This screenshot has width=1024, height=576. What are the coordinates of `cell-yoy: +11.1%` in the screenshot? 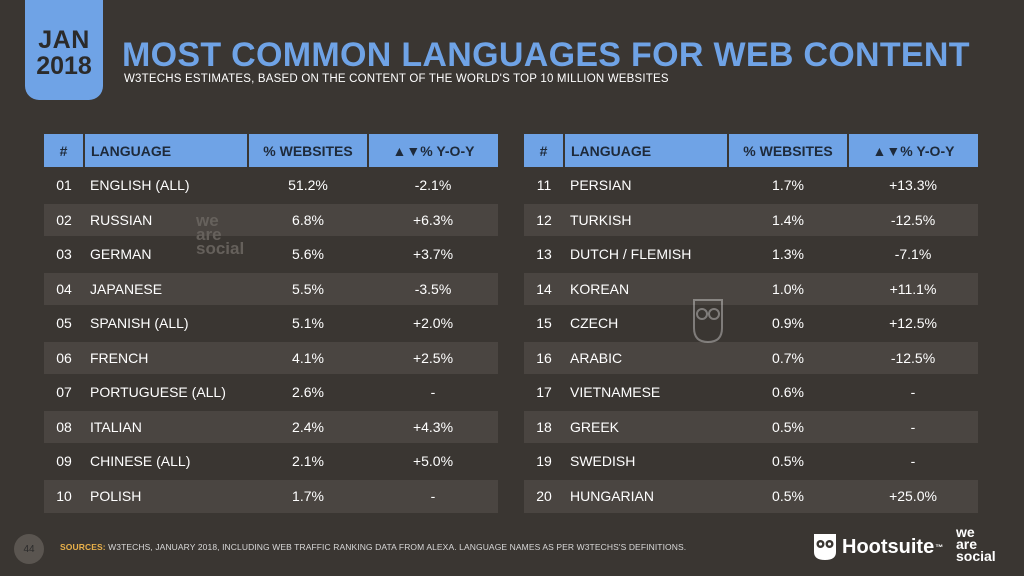 It's located at (913, 288).